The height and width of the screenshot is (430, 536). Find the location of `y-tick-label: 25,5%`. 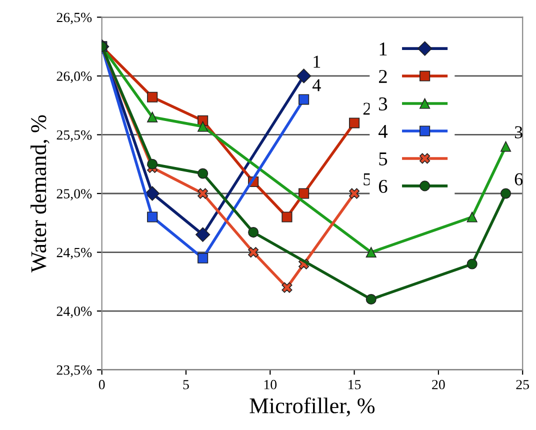

y-tick-label: 25,5% is located at coordinates (74, 136).